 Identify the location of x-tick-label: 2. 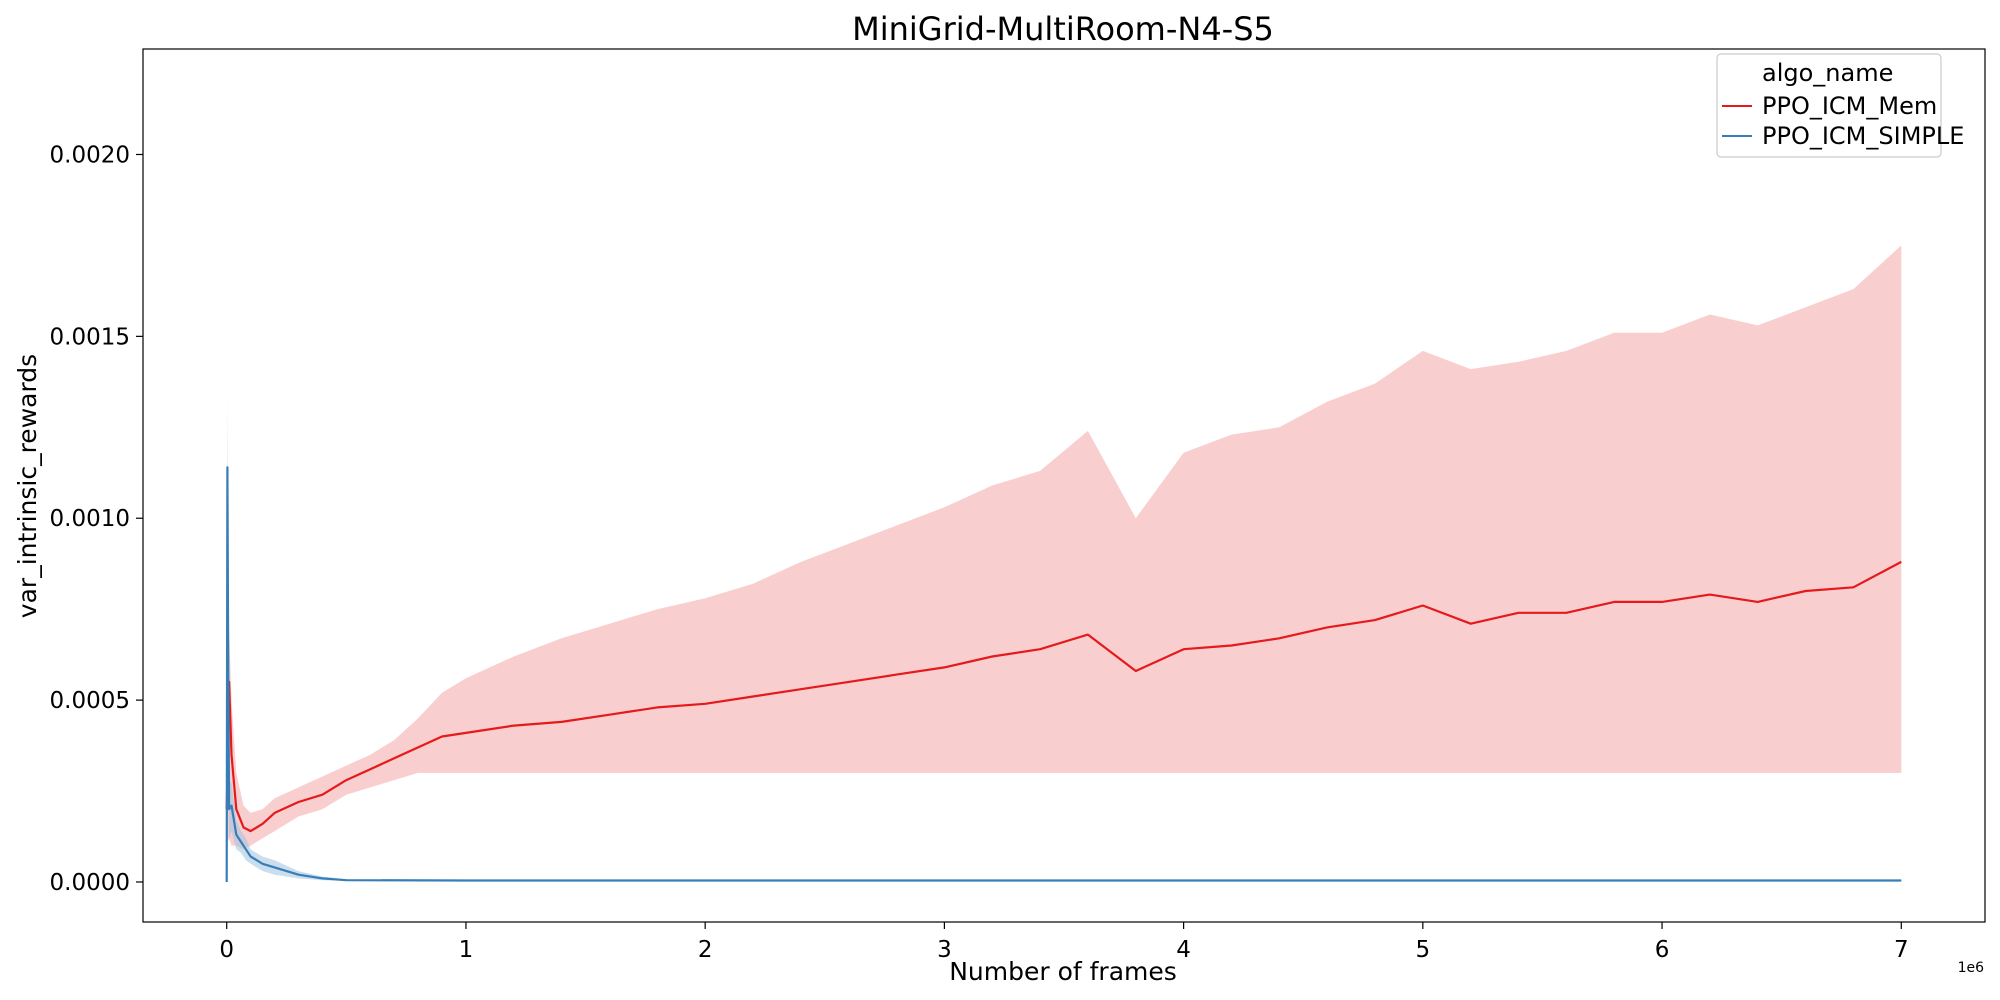
(705, 950).